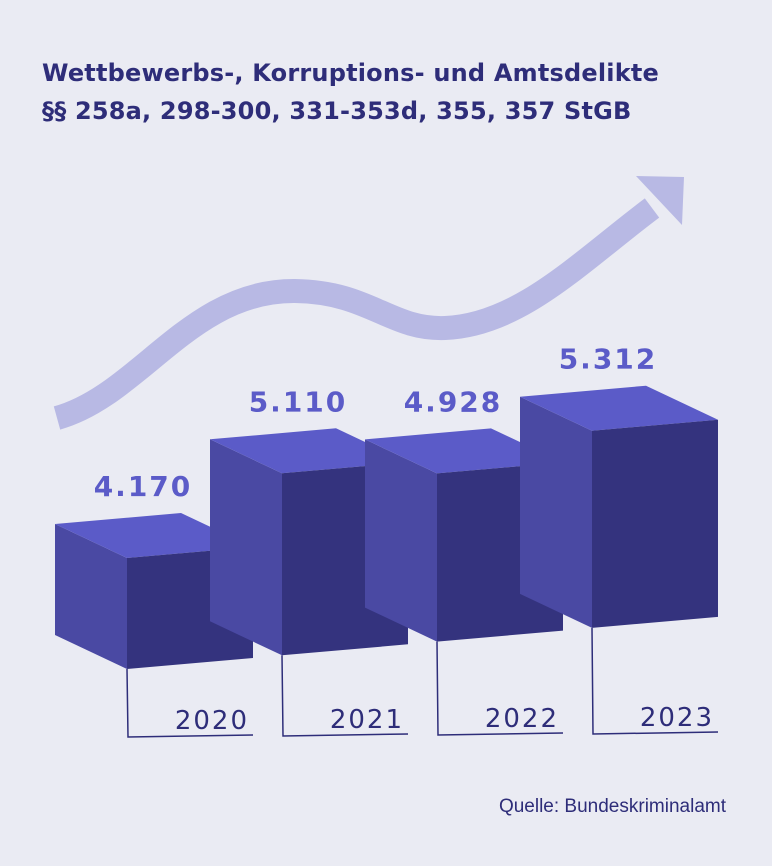 The image size is (772, 866). Describe the element at coordinates (453, 401) in the screenshot. I see `value-label: 4.928` at that location.